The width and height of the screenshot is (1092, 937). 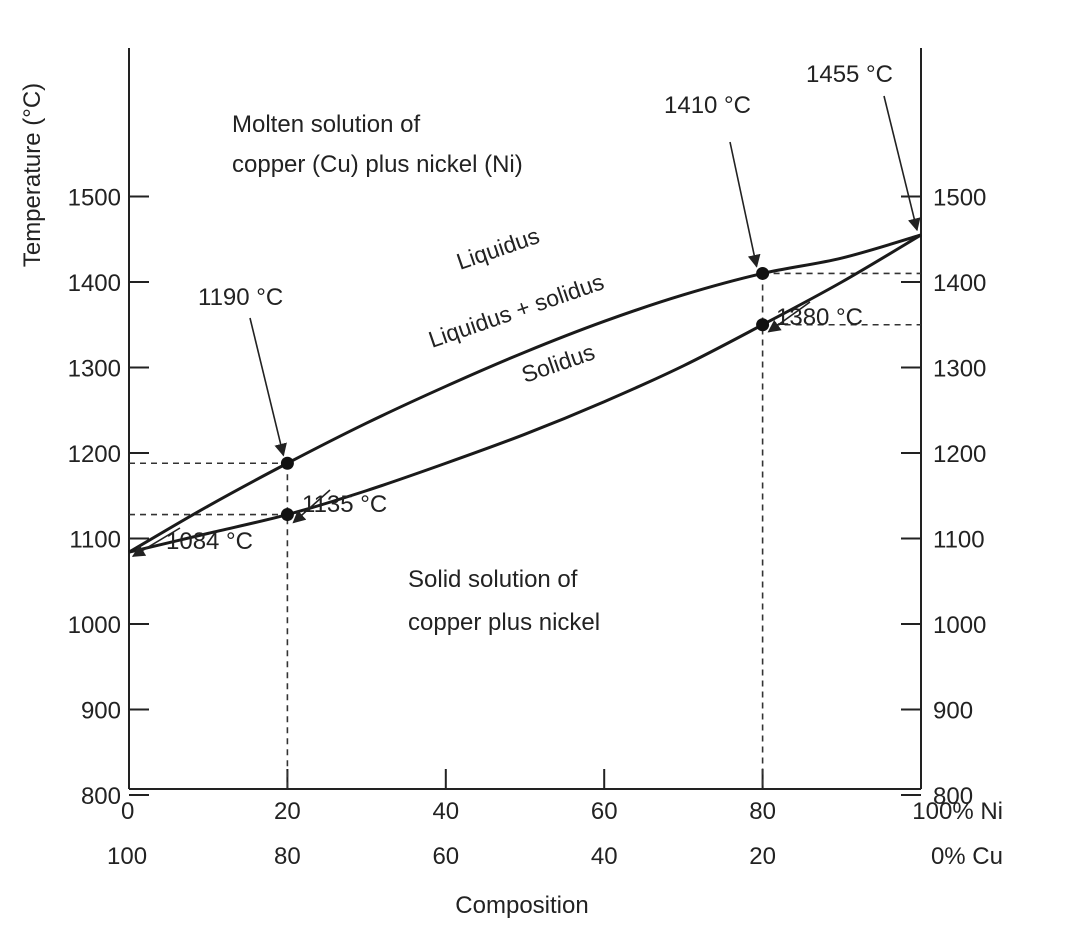 I want to click on callout-label-1190: 1190 °C, so click(x=240, y=297).